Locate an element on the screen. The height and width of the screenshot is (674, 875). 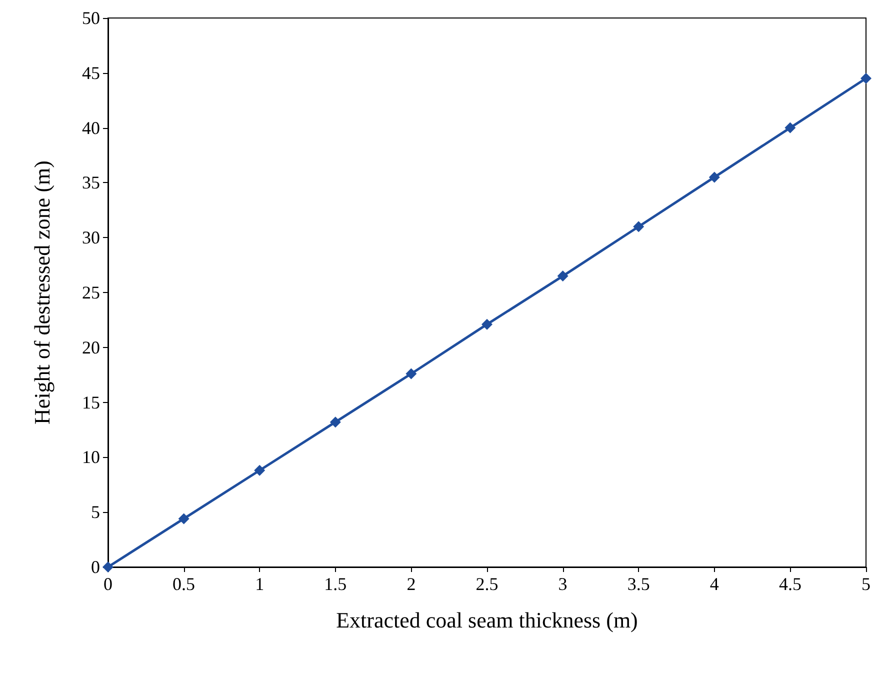
x-tick-label: 0.5 is located at coordinates (184, 584).